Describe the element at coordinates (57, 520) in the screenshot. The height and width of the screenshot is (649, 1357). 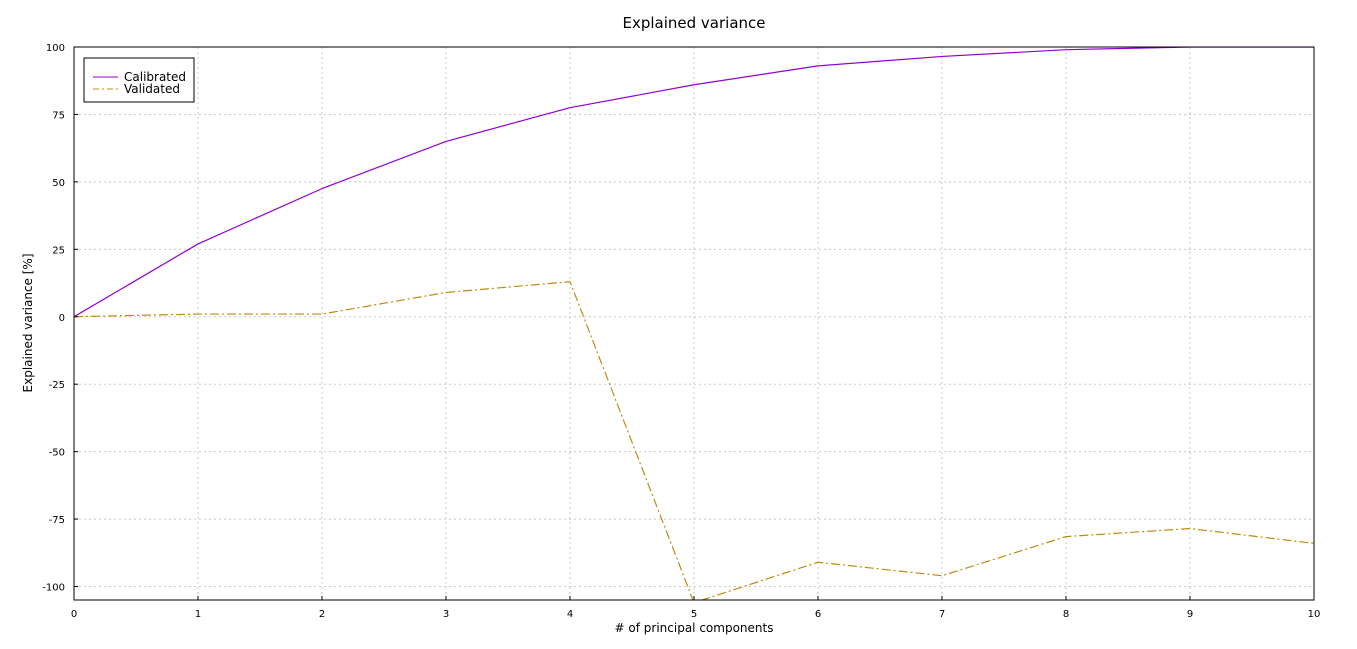
I see `y-tick-label: -75` at that location.